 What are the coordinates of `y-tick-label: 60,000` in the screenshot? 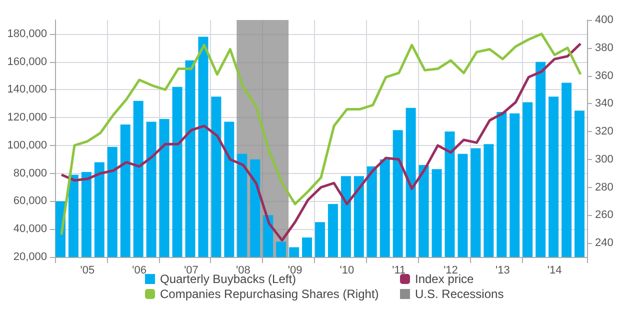 It's located at (30, 201).